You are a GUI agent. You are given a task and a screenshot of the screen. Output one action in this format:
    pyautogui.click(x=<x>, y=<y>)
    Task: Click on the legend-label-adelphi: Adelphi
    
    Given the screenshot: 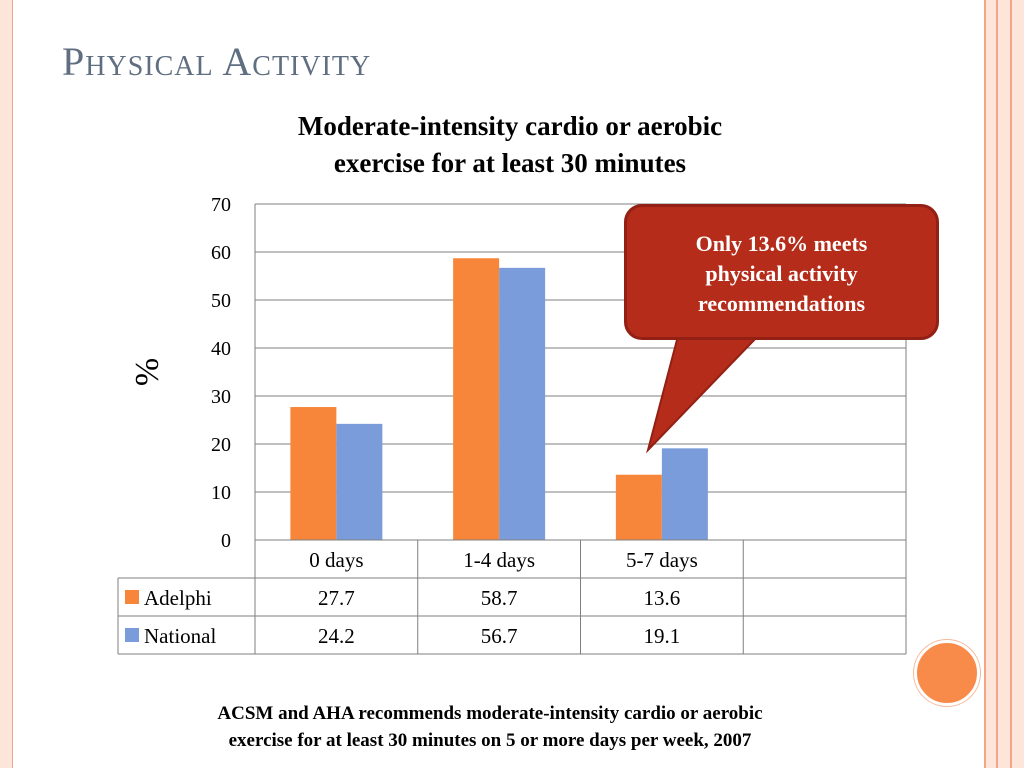 What is the action you would take?
    pyautogui.click(x=178, y=598)
    